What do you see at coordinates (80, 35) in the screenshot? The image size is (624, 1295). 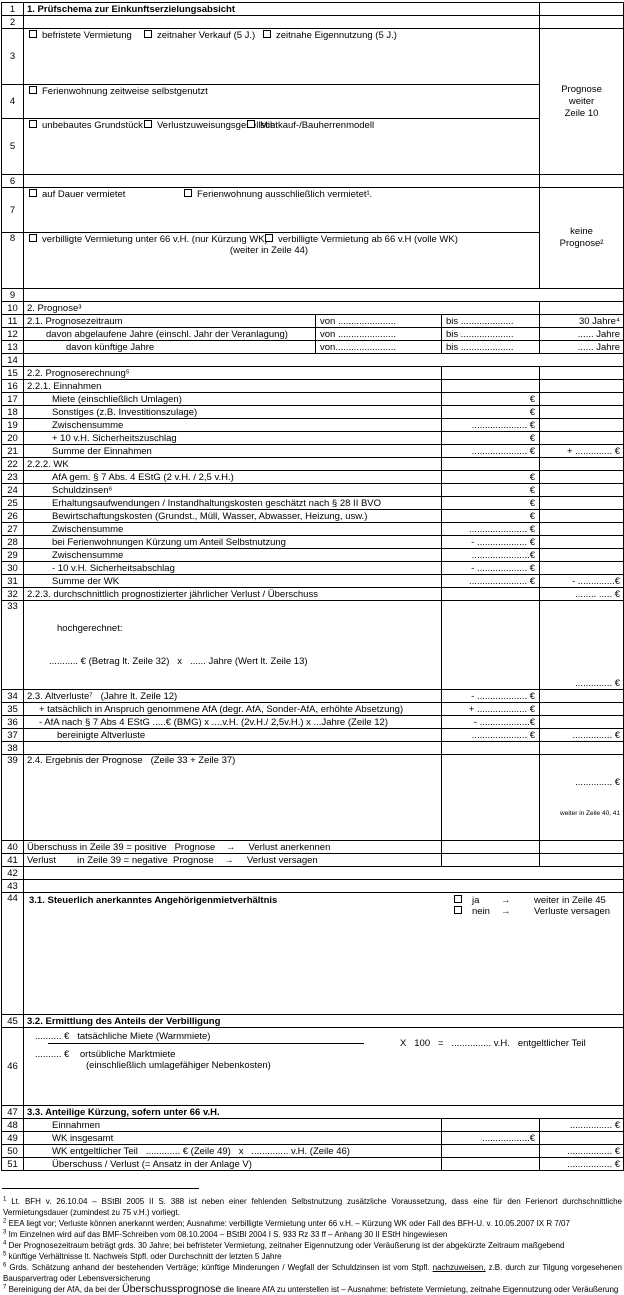 I see `checkbox-befristete-vermietung: befristete Vermietung` at bounding box center [80, 35].